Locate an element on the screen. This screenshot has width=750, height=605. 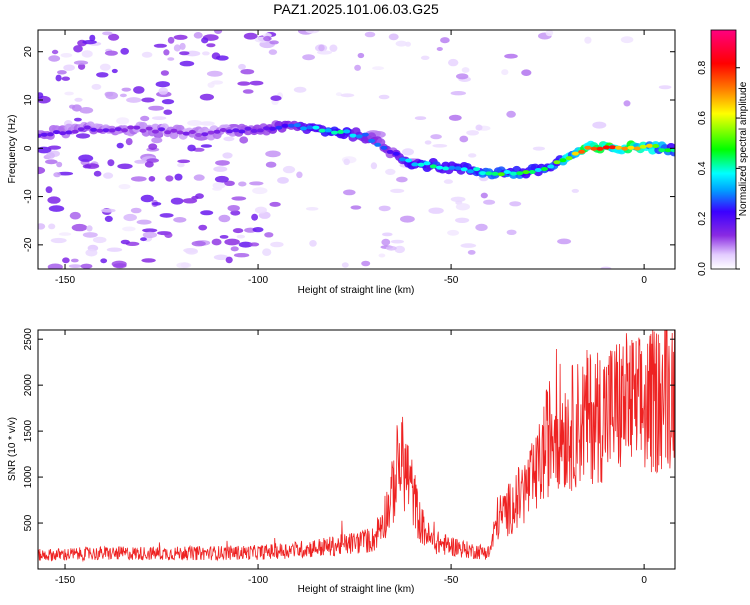
x-tick-label: -100 is located at coordinates (258, 280).